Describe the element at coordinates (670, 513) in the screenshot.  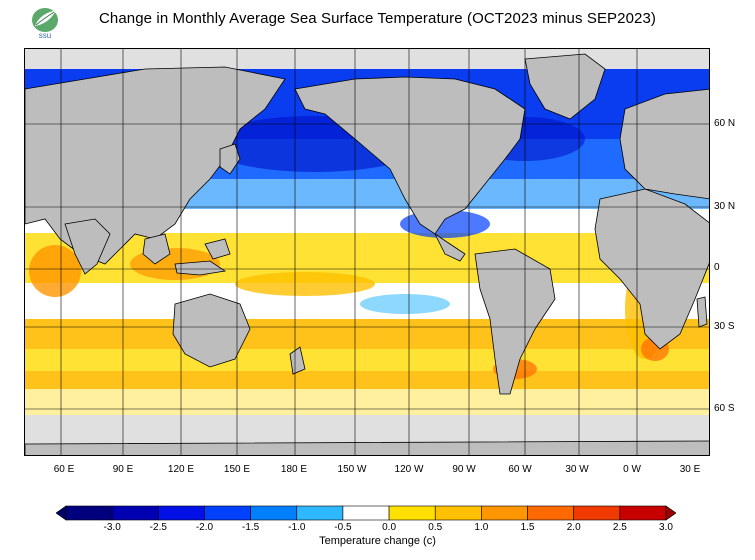
I see `colorbar-over-arrow` at that location.